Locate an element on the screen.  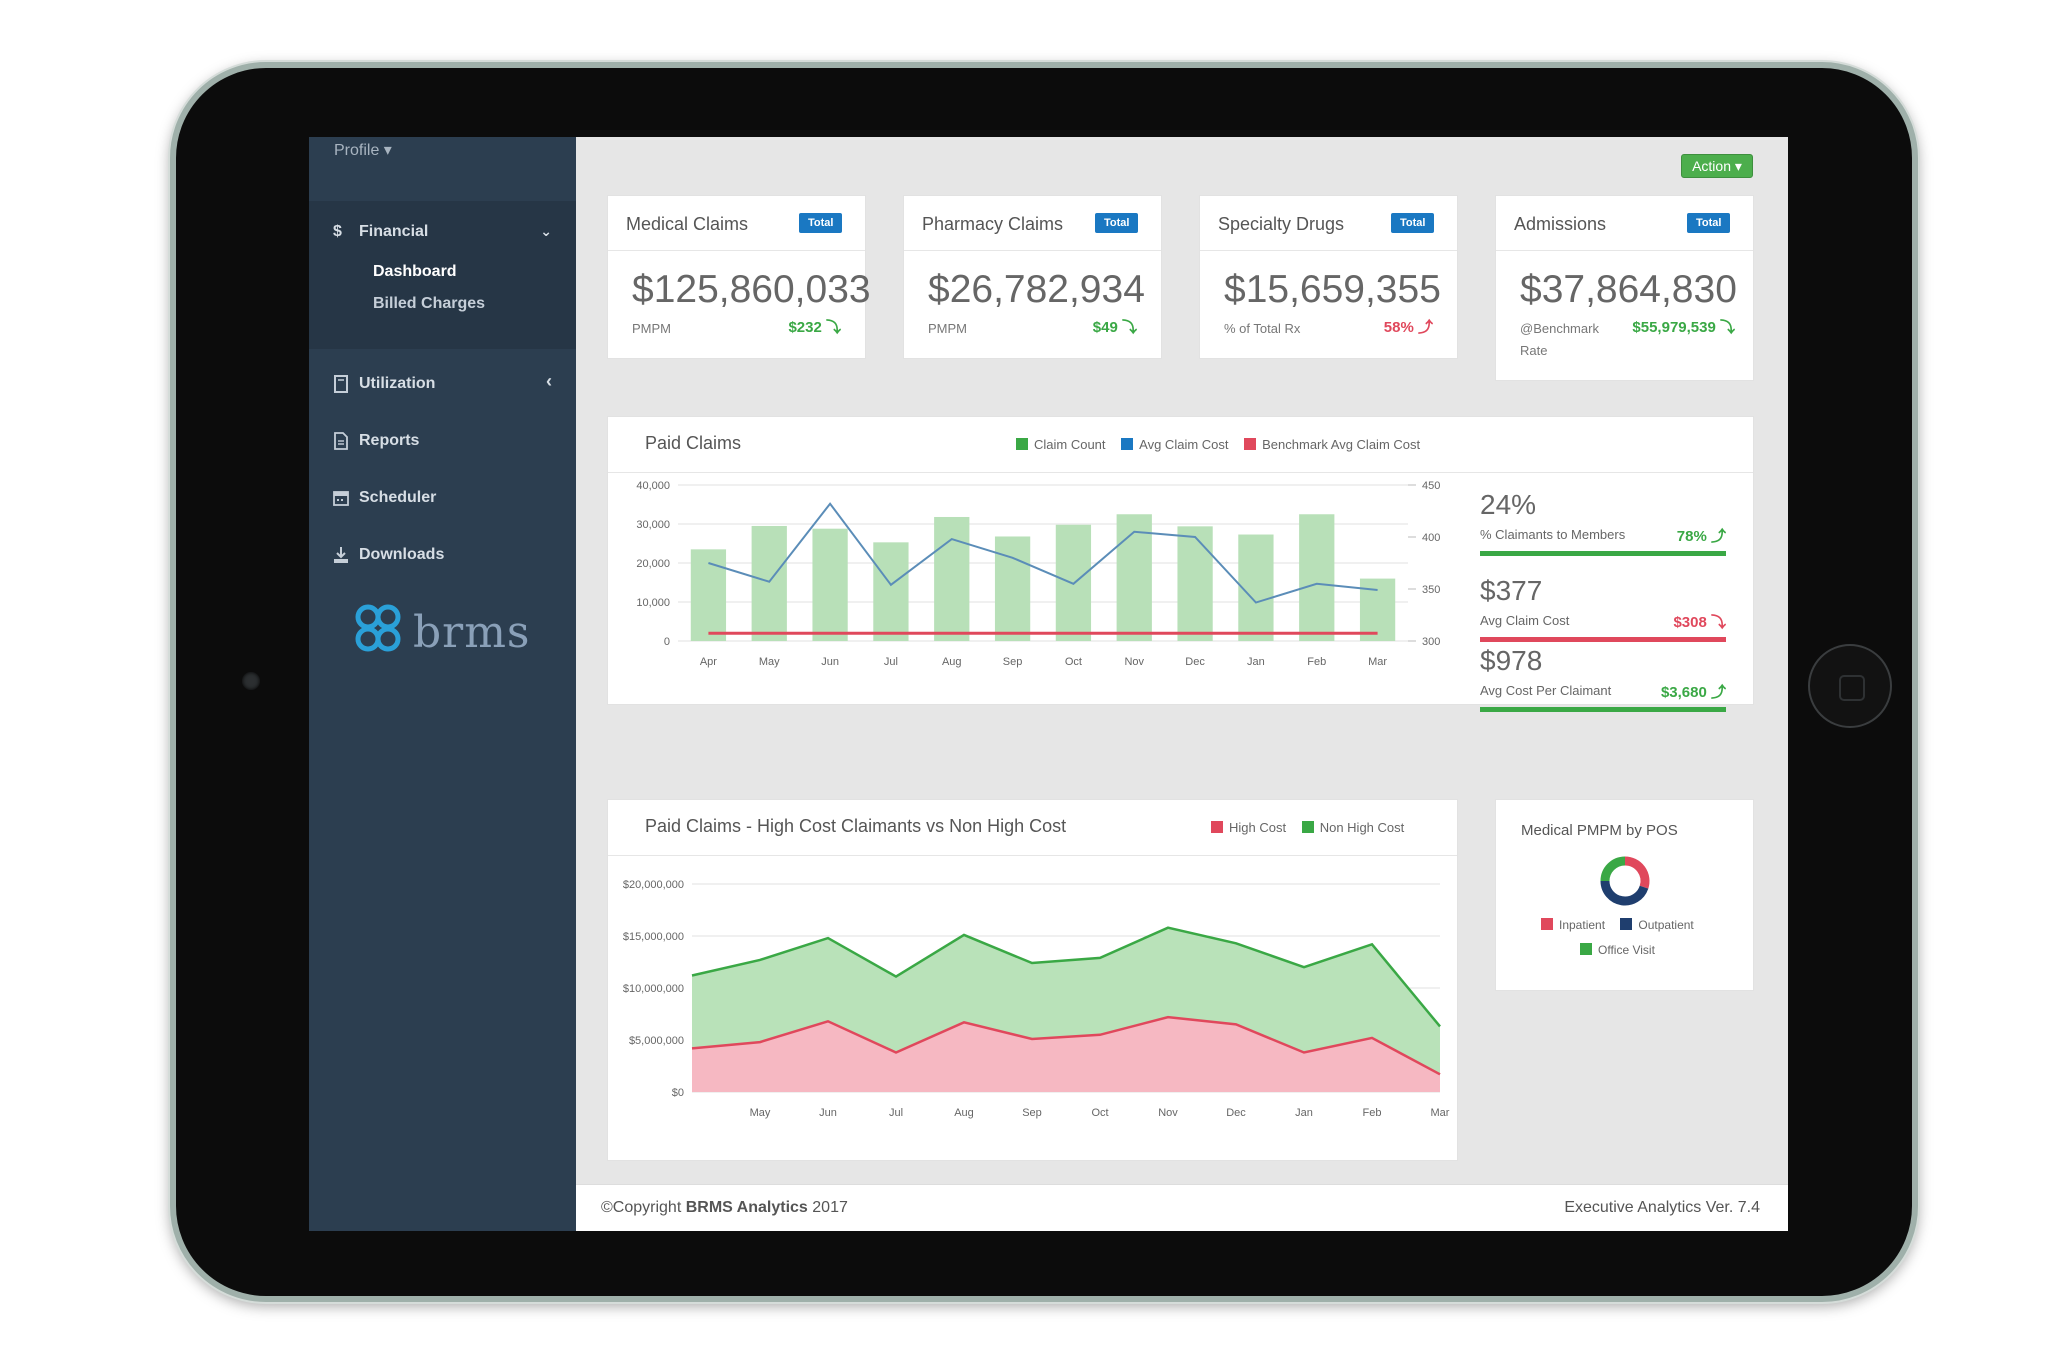
profile-menu: Profile ▾ is located at coordinates (363, 150).